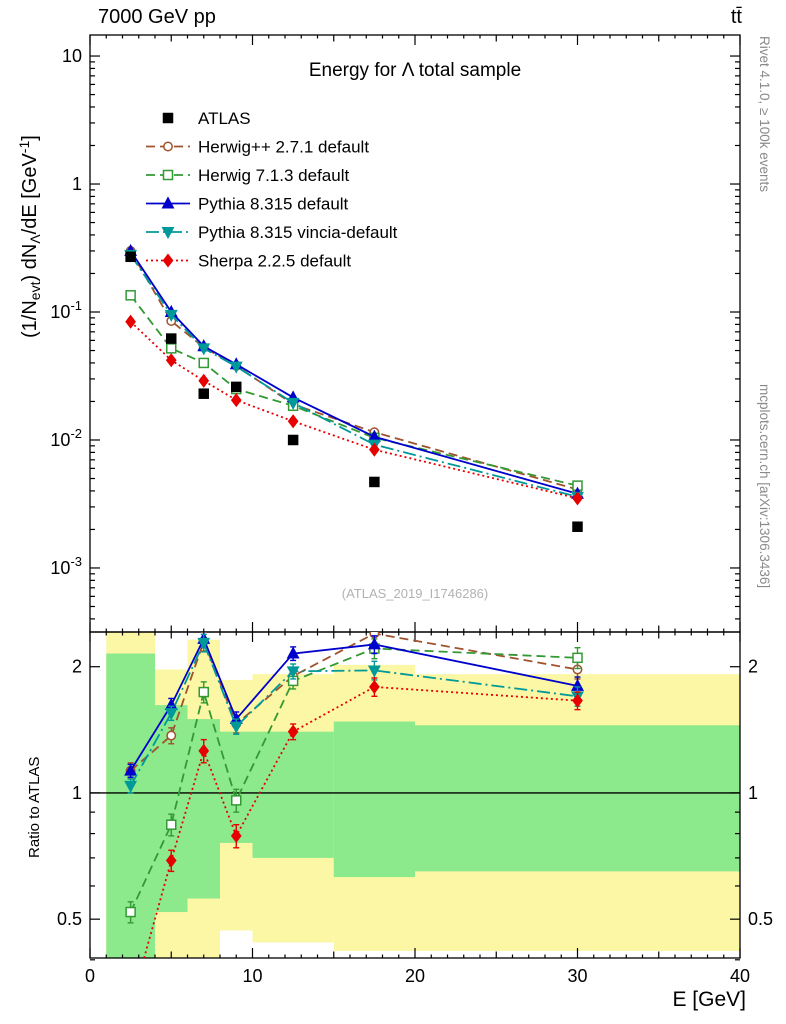  Describe the element at coordinates (34, 807) in the screenshot. I see `ratio-axis-label: Ratio to ATLAS` at that location.